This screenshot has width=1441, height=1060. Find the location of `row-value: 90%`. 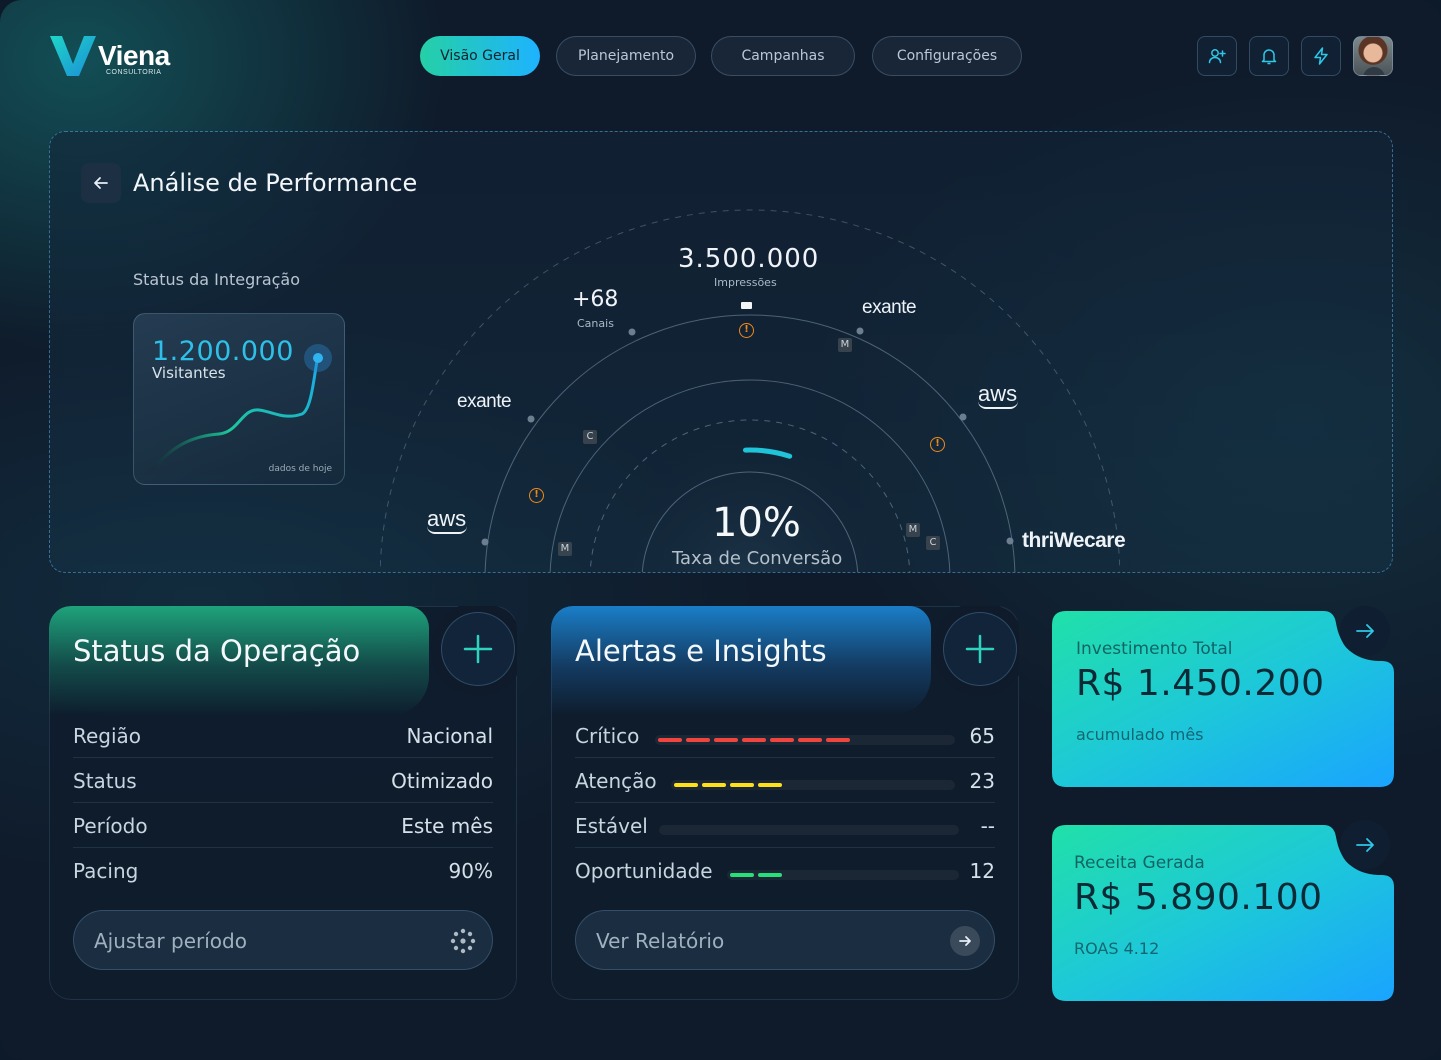

row-value: 90% is located at coordinates (470, 871).